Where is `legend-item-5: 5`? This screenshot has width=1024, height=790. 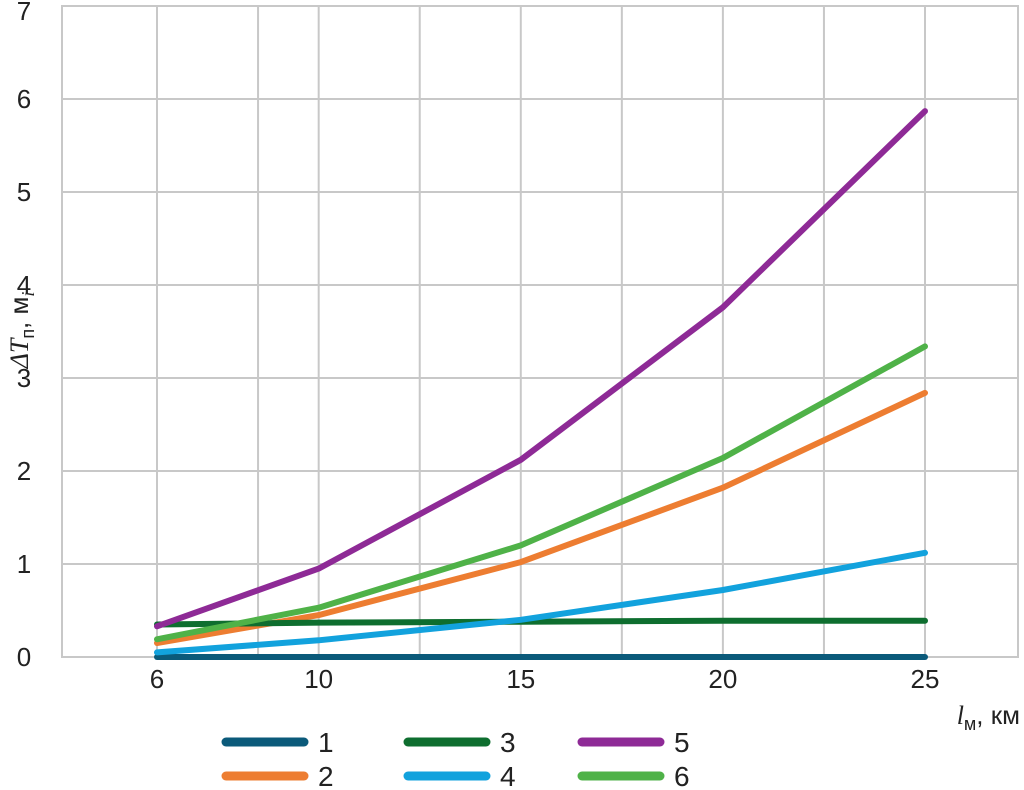 legend-item-5: 5 is located at coordinates (633, 742).